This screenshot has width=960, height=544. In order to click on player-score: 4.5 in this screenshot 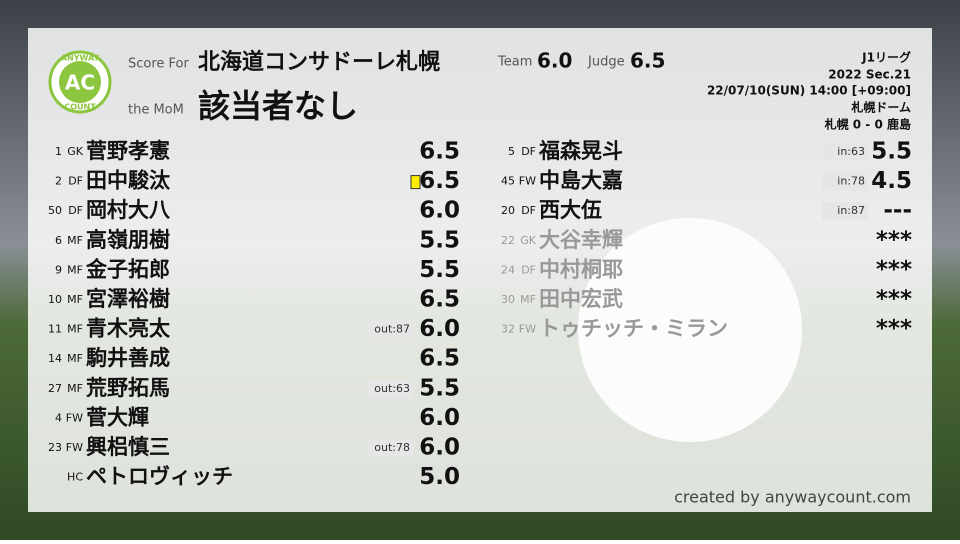, I will do `click(891, 181)`.